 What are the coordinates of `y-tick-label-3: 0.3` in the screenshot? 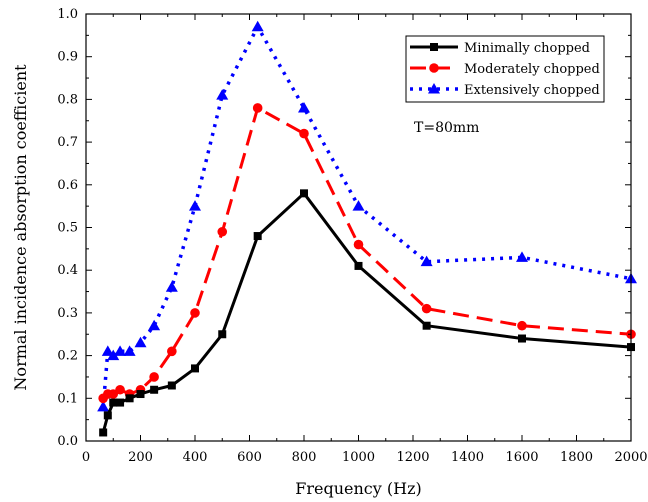 It's located at (67, 313).